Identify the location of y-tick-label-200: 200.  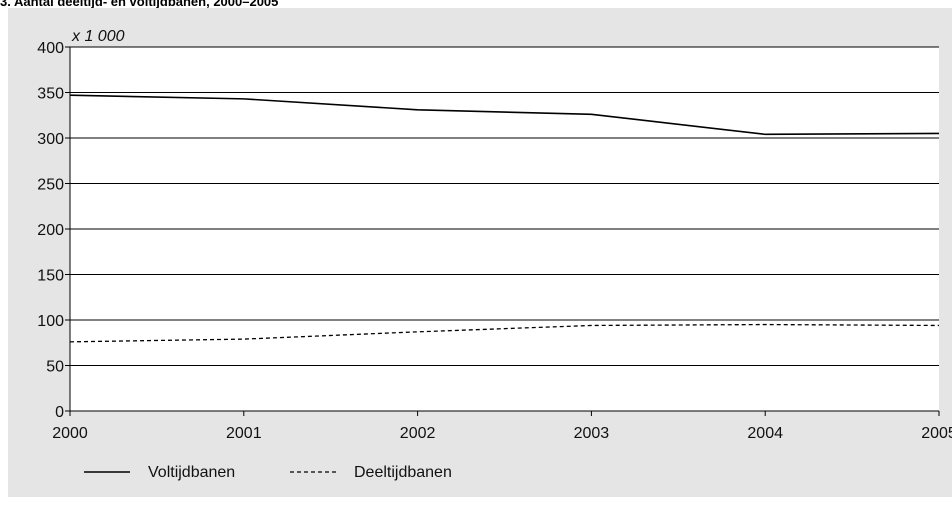
(50, 230).